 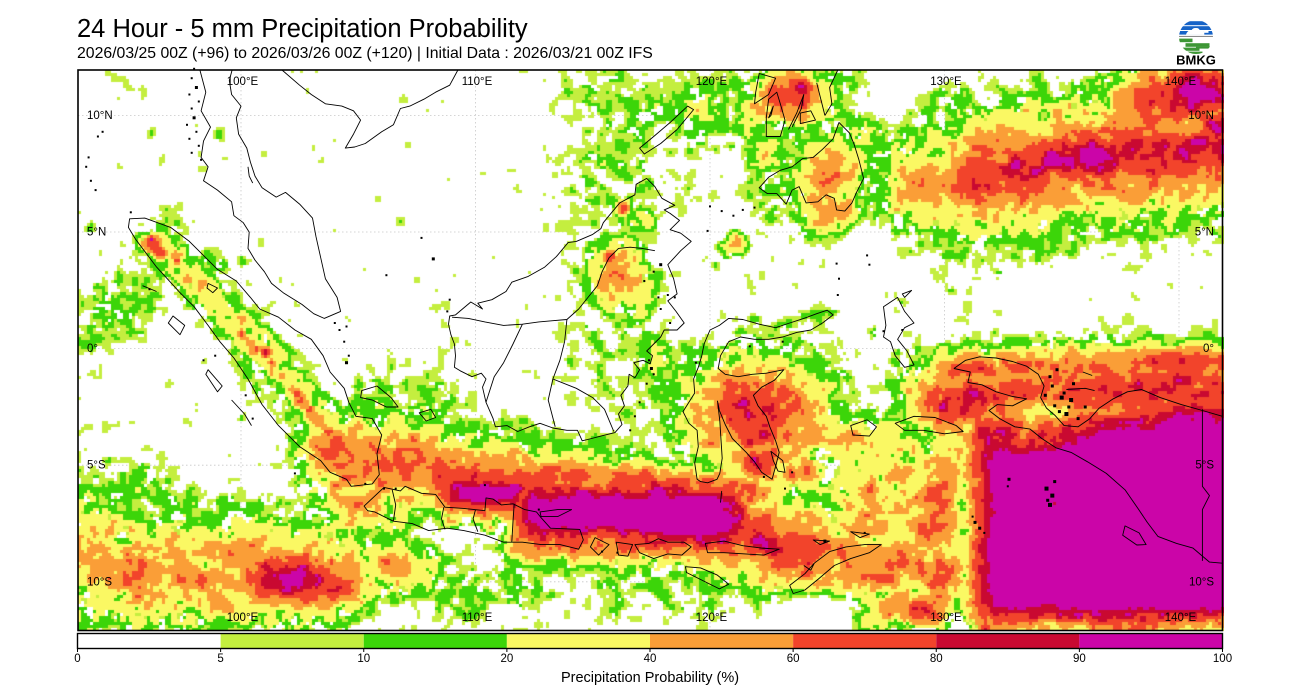 I want to click on svg-text: 80, so click(x=936, y=659).